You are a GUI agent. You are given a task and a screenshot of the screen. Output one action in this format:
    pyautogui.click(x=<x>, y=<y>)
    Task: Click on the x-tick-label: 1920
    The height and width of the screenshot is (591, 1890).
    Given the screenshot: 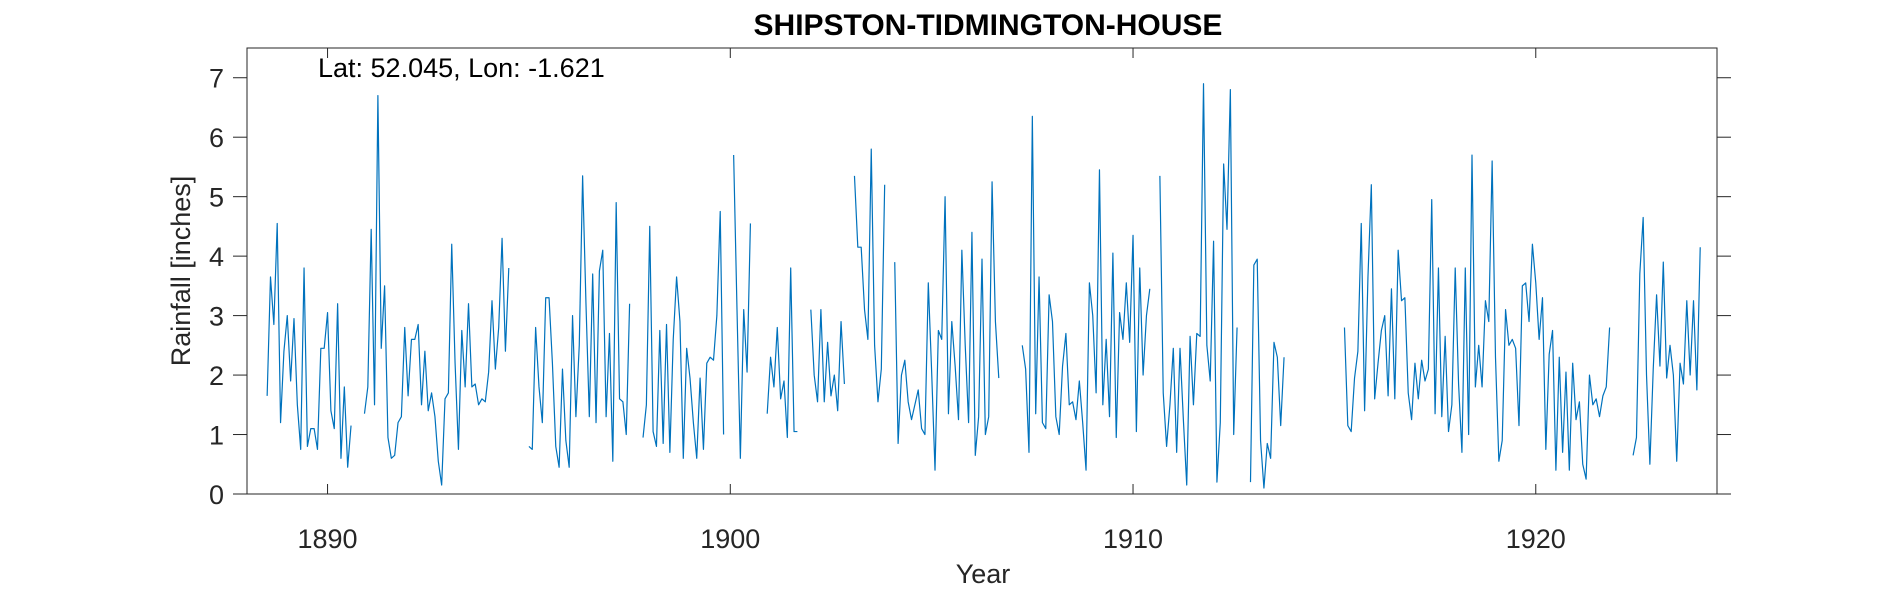 What is the action you would take?
    pyautogui.click(x=1536, y=539)
    